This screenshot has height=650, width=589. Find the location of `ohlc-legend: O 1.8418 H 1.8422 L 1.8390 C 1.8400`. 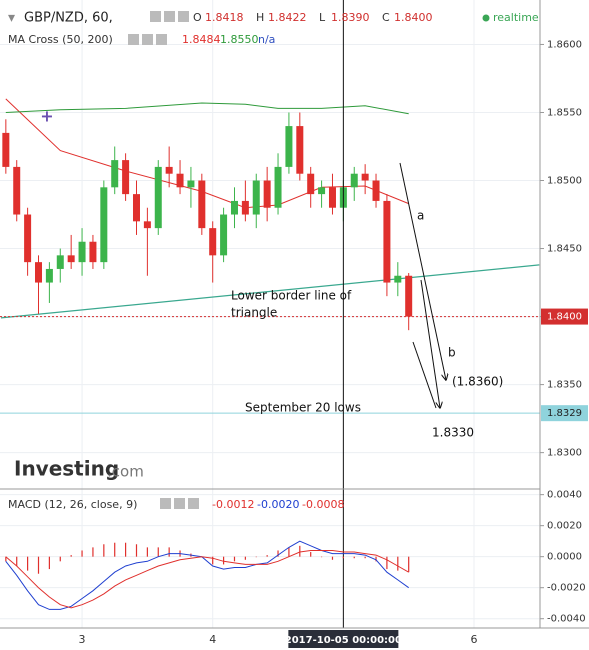

ohlc-legend: O 1.8418 H 1.8422 L 1.8390 C 1.8400 is located at coordinates (313, 17).